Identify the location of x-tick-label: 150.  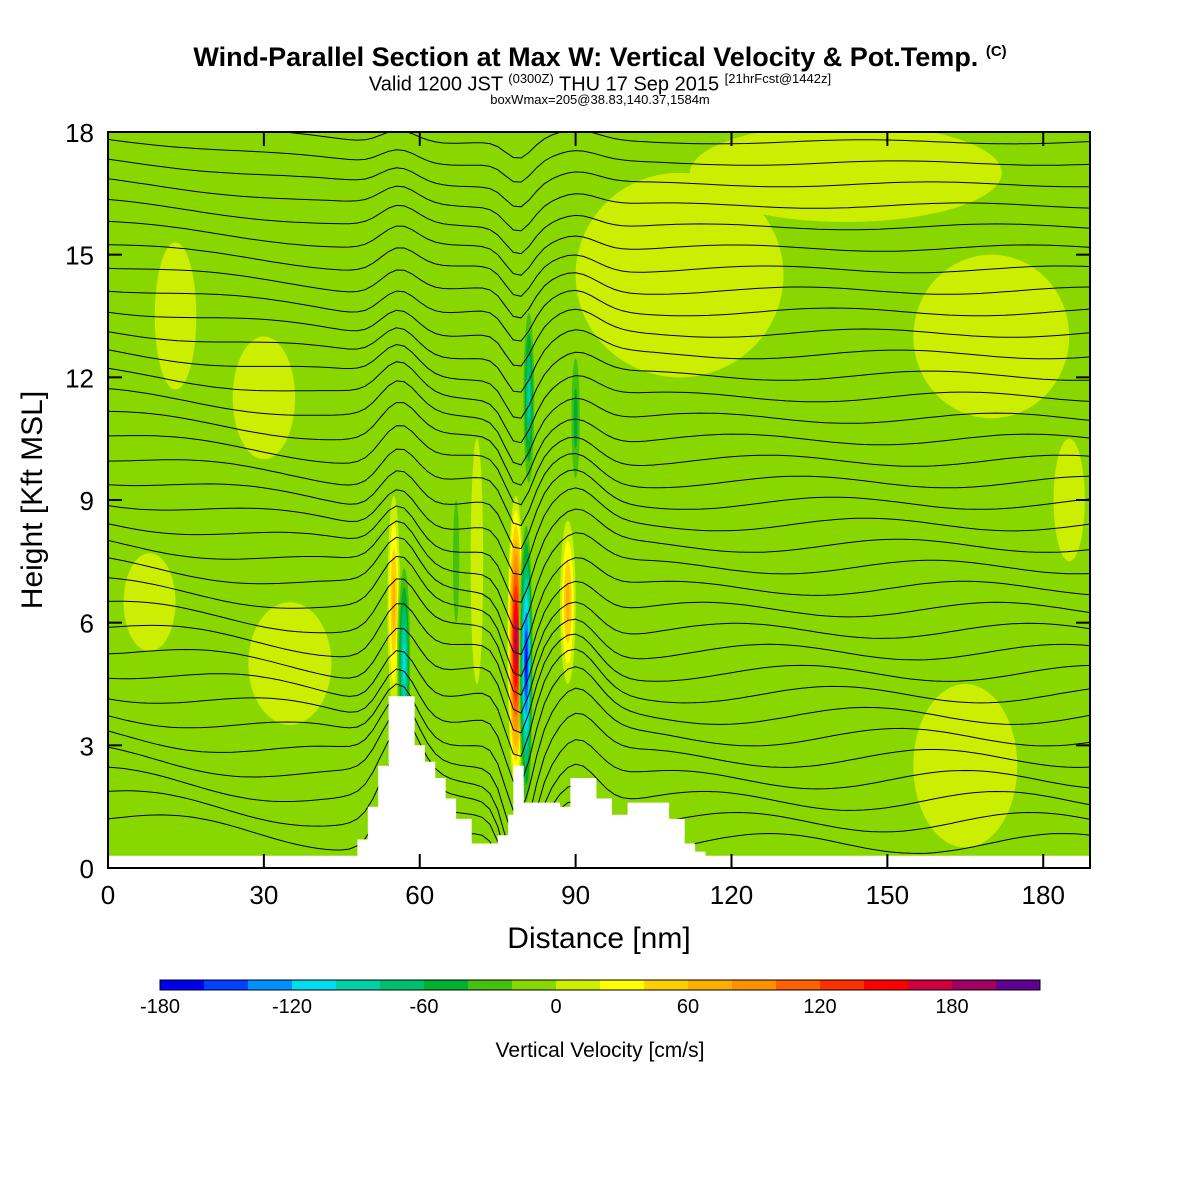
(887, 895).